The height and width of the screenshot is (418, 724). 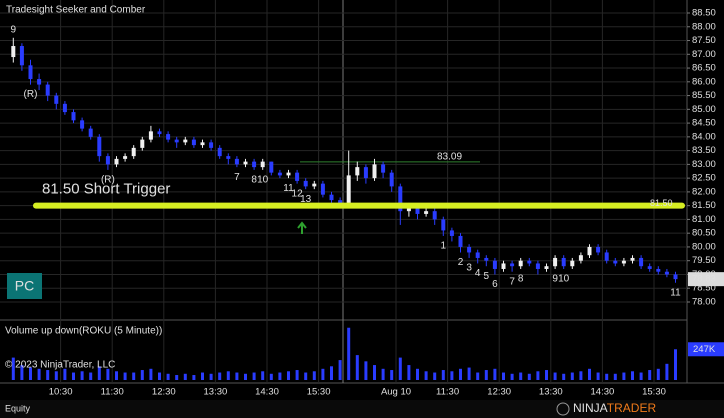 I want to click on brand-part: TRADER, so click(x=632, y=408).